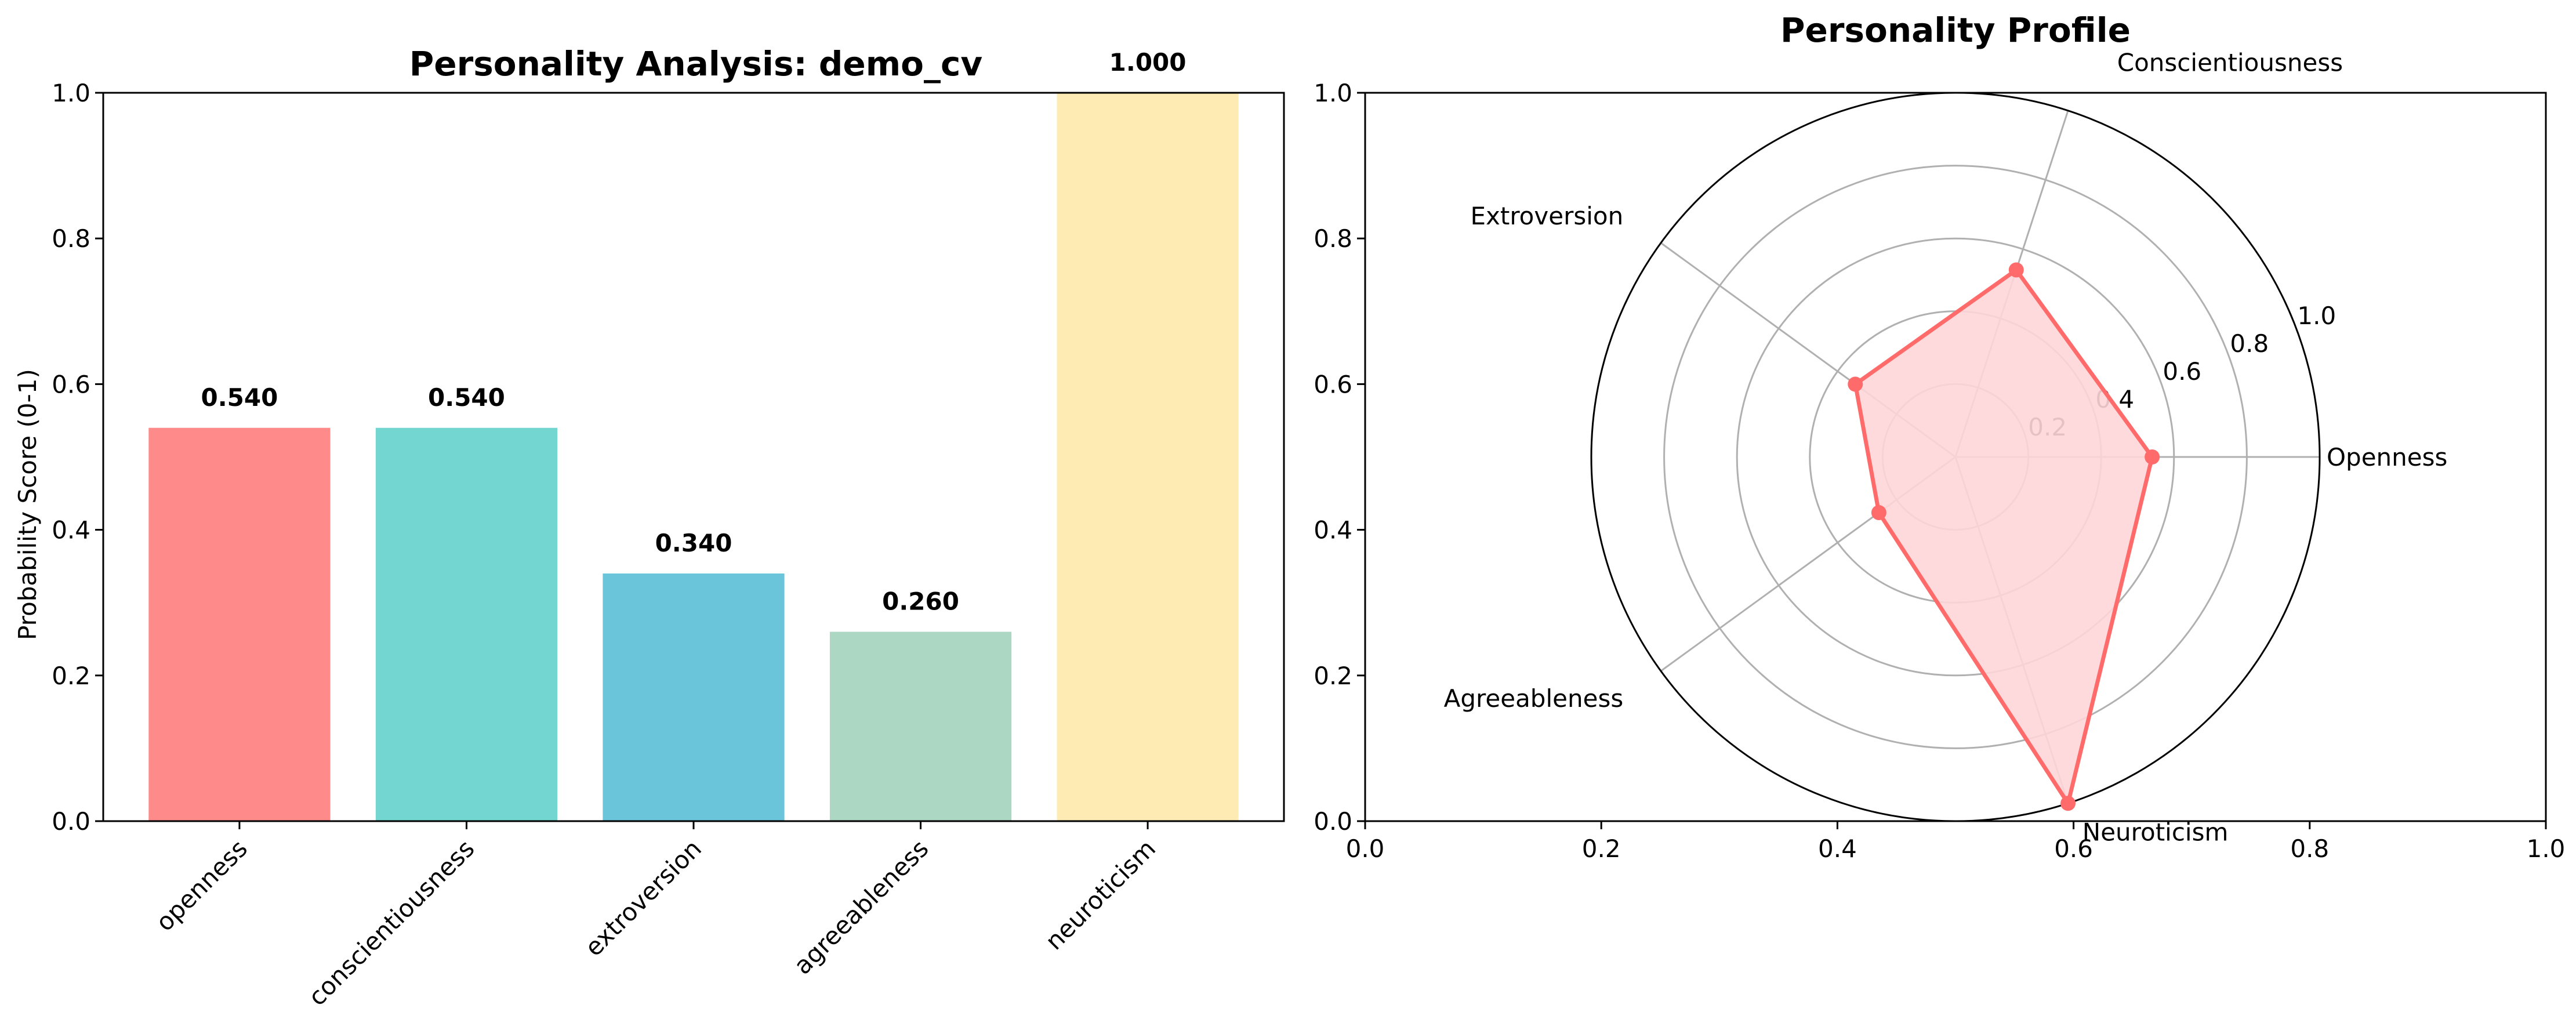 This screenshot has height=1027, width=2576. I want to click on radar-point-agreeableness, so click(1878, 512).